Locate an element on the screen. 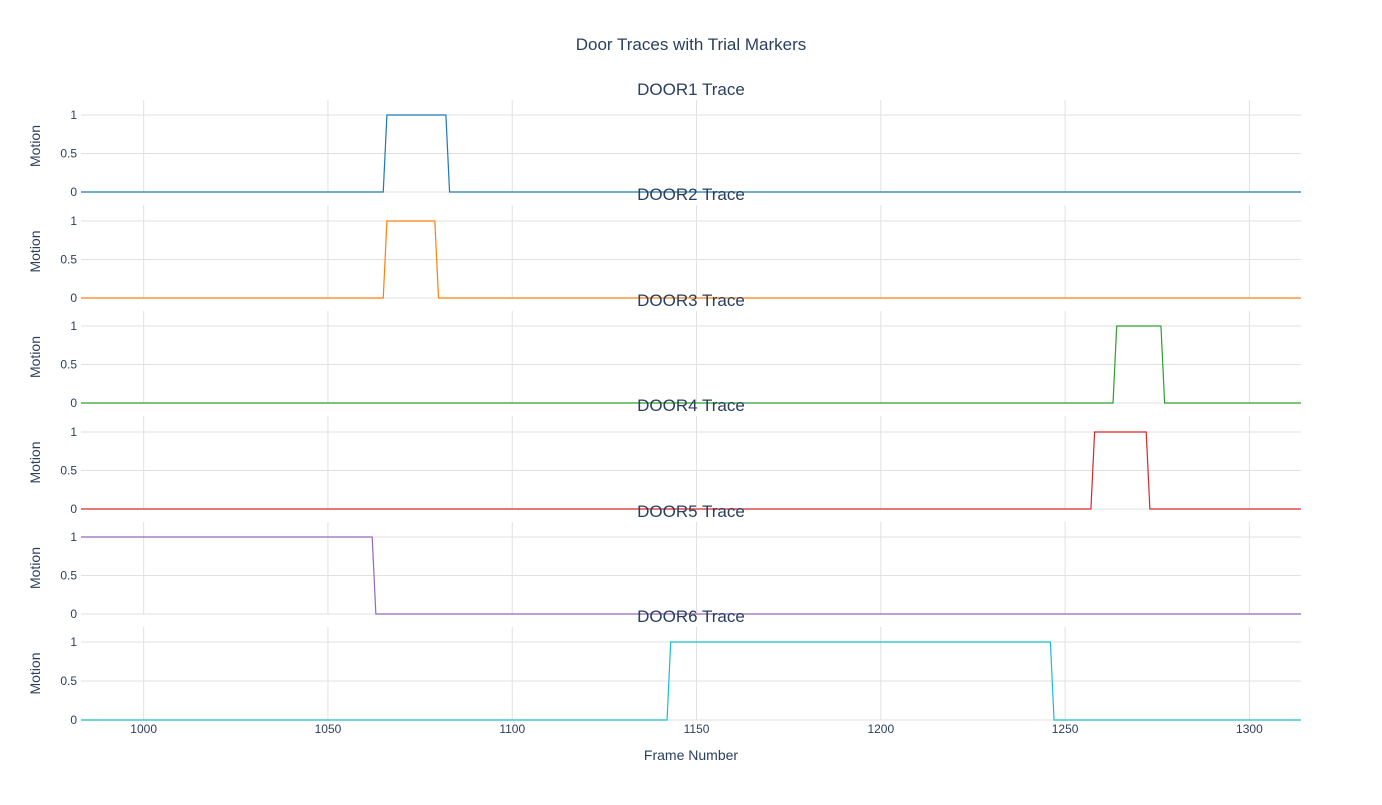  x-tick-label: 1150 is located at coordinates (697, 729).